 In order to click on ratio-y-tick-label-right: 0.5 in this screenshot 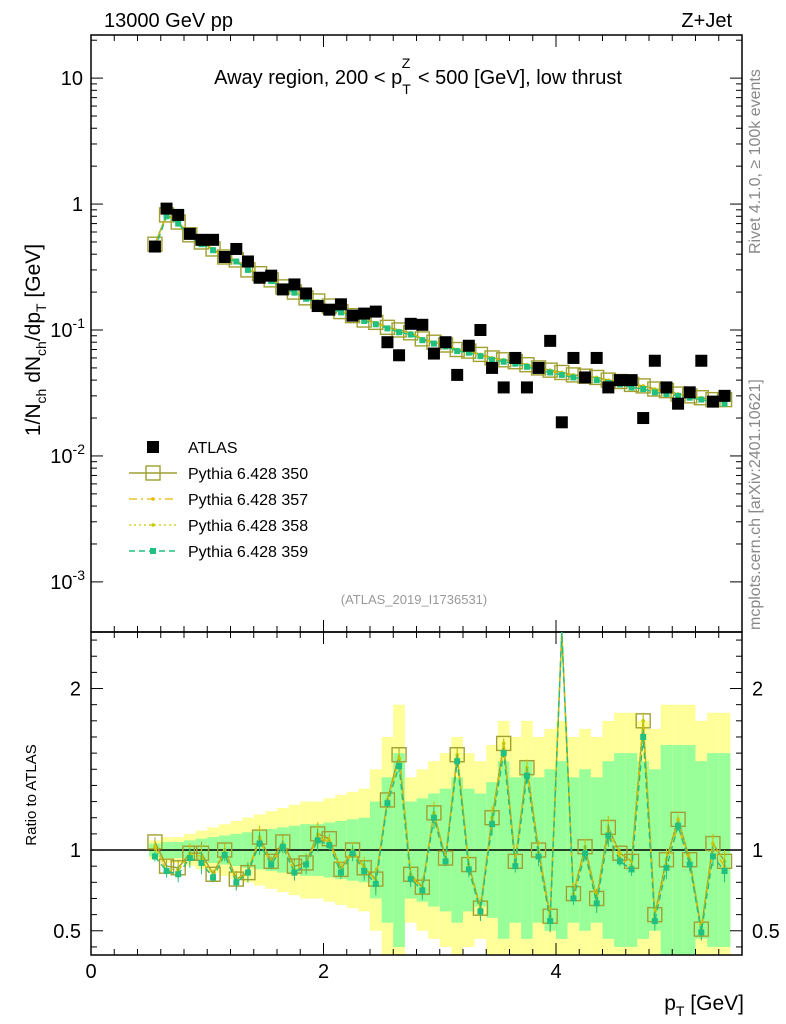, I will do `click(766, 932)`.